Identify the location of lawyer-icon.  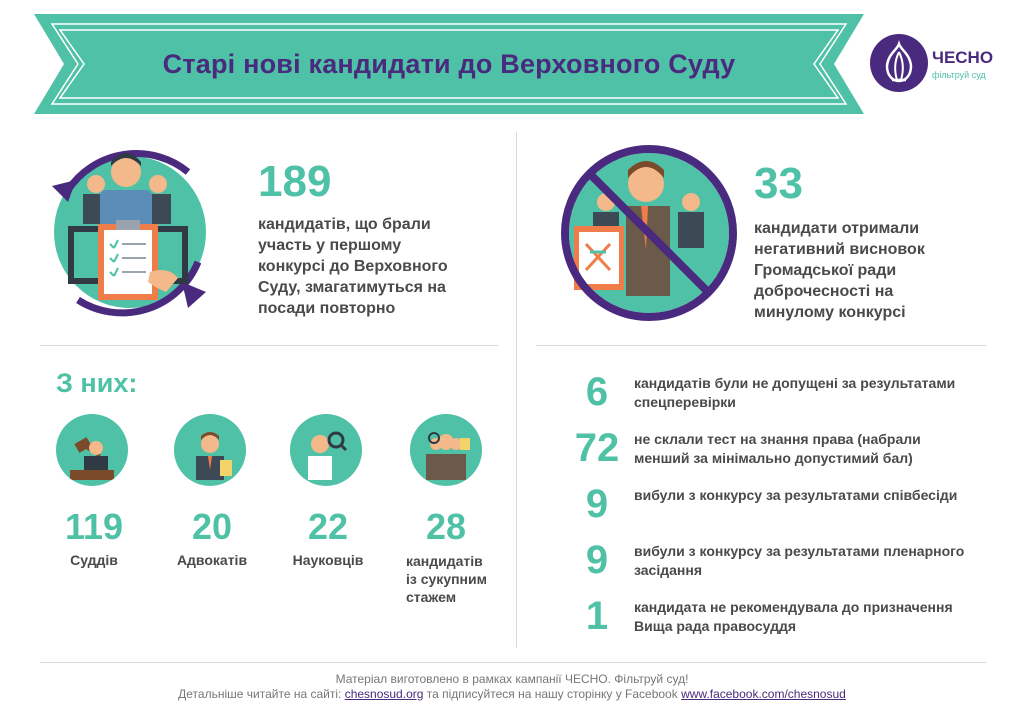
(210, 450).